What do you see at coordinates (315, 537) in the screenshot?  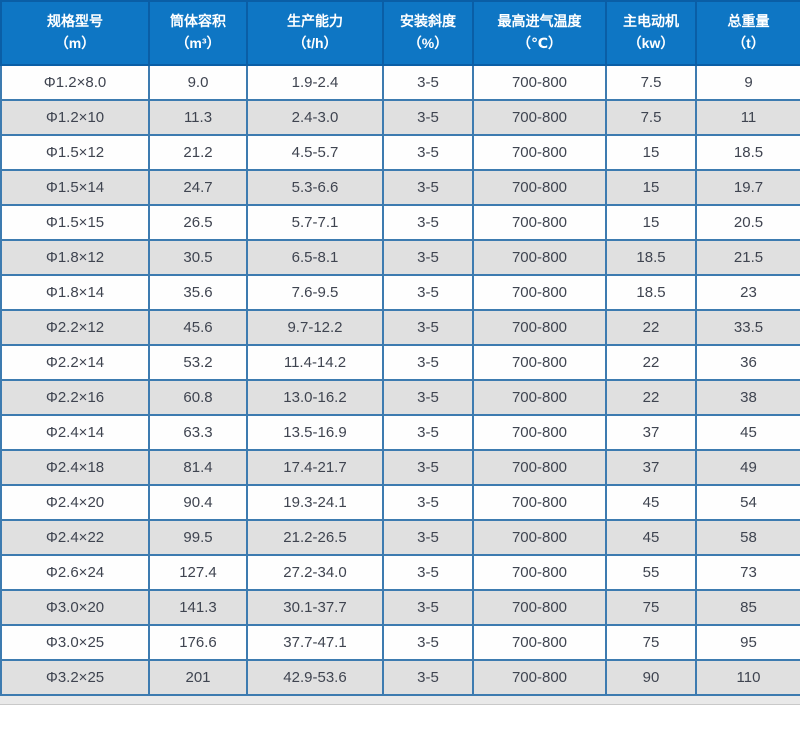 I see `table-cell: 21.2-26.5` at bounding box center [315, 537].